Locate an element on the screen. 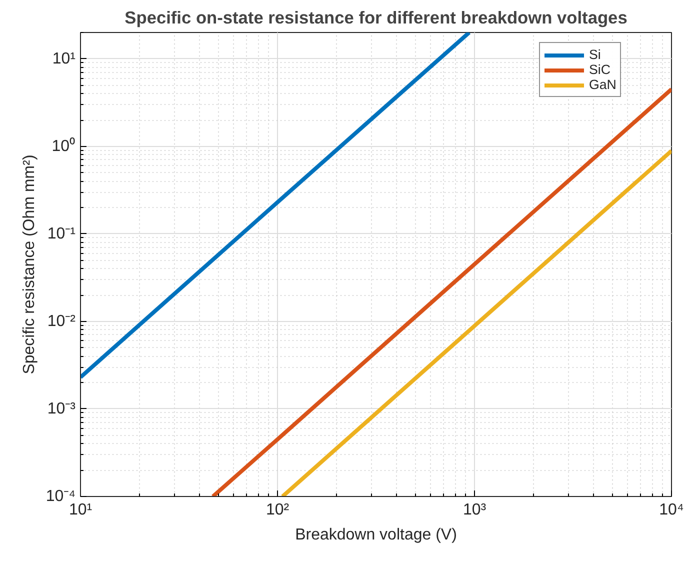 Image resolution: width=686 pixels, height=563 pixels. legend-label: Si is located at coordinates (595, 54).